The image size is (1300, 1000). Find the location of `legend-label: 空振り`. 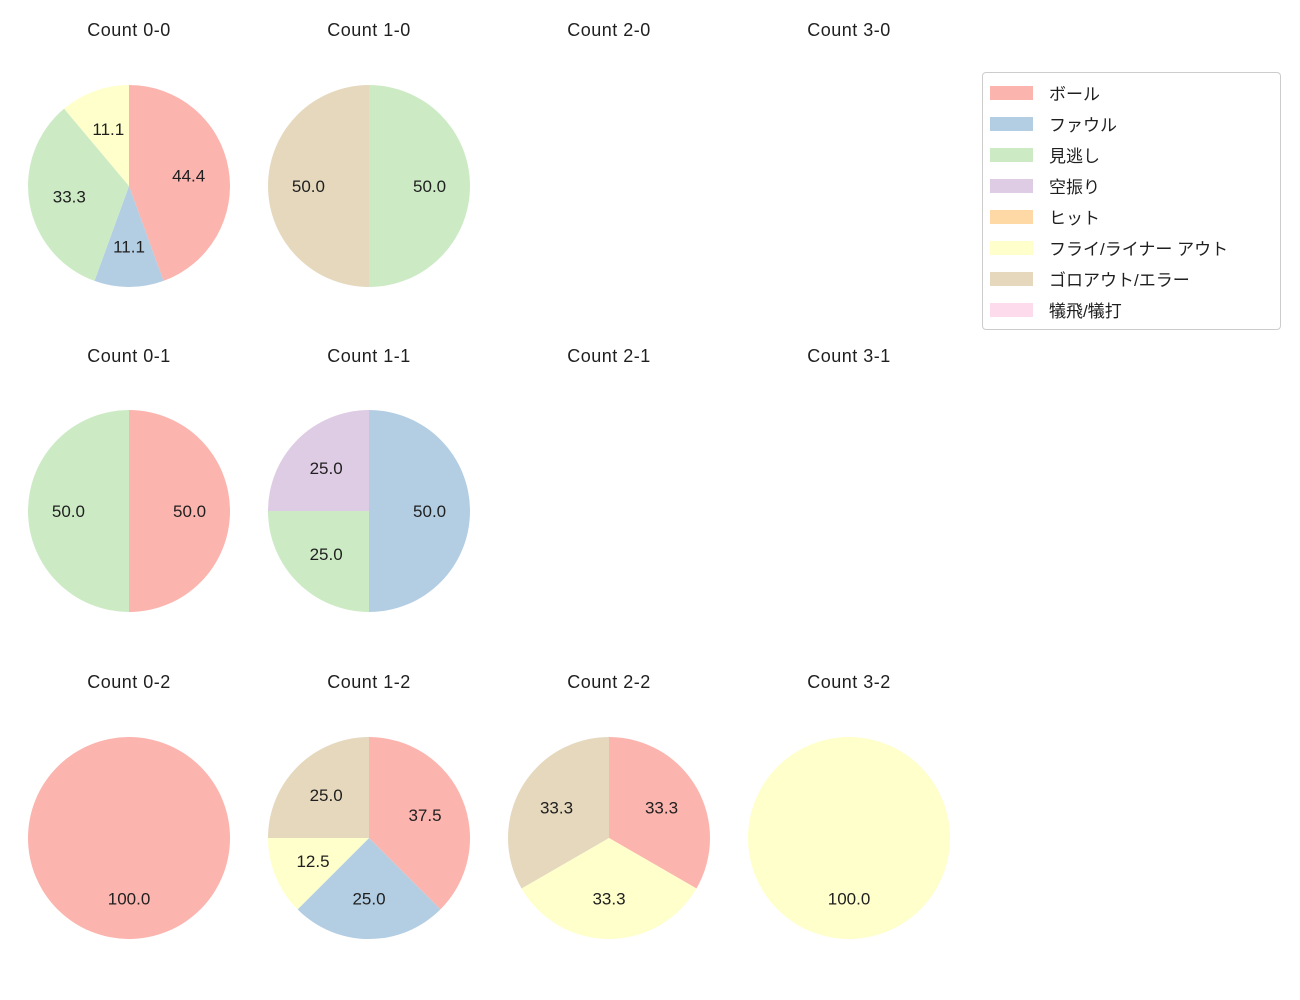

legend-label: 空振り is located at coordinates (1074, 187).